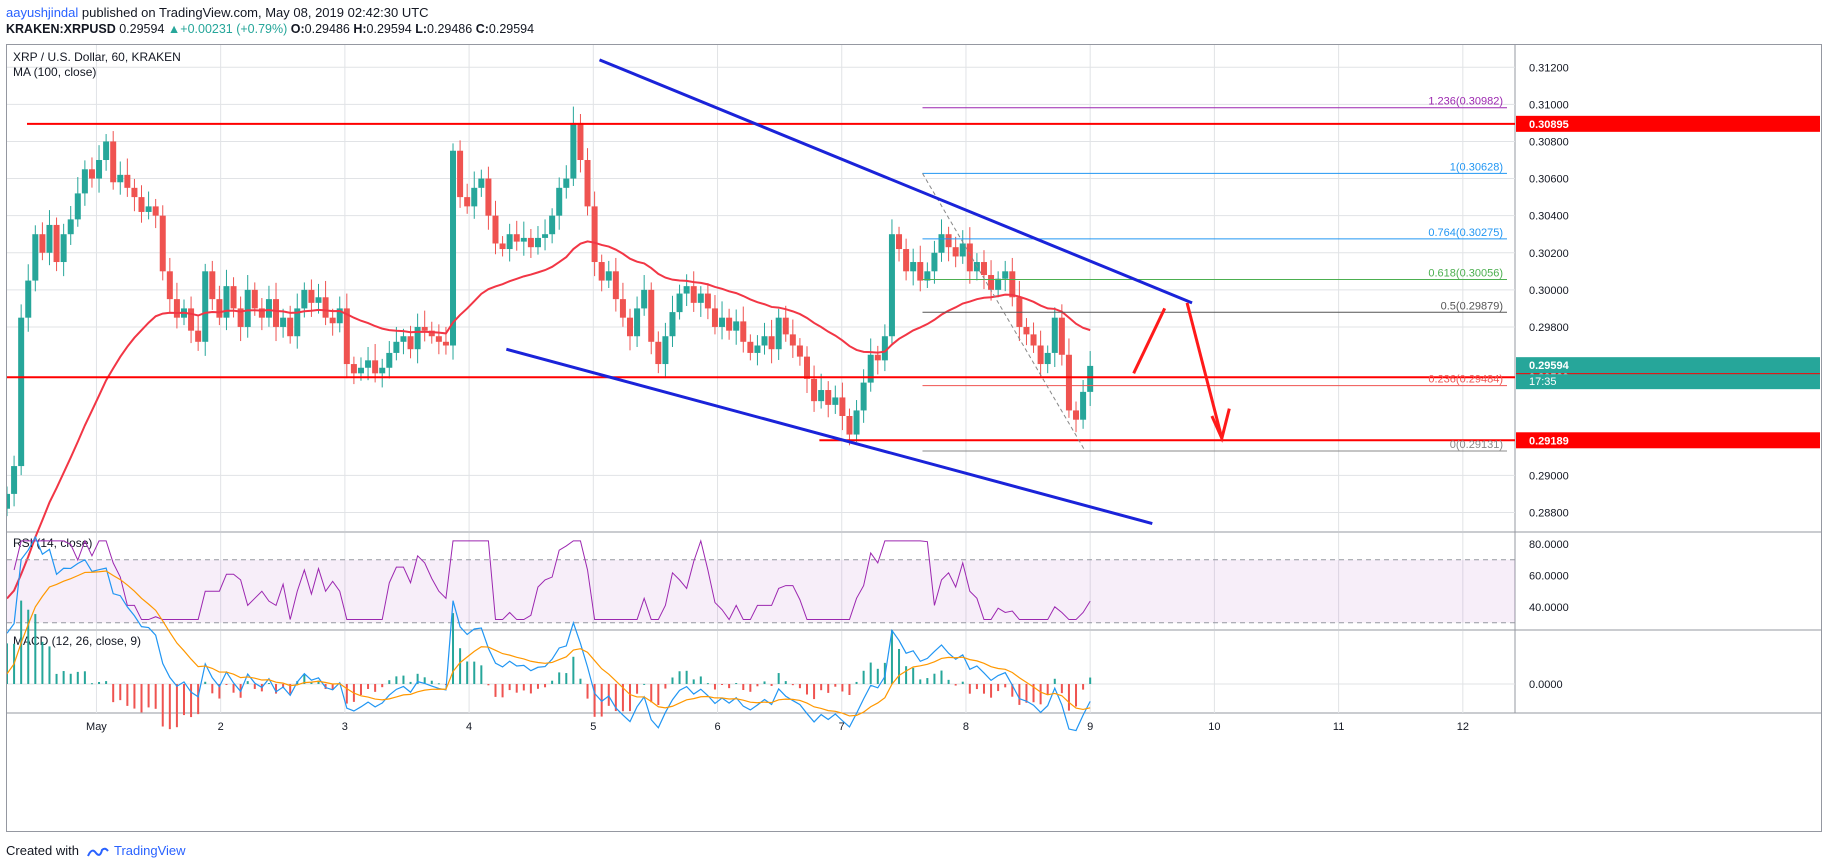 This screenshot has height=868, width=1828. Describe the element at coordinates (450, 29) in the screenshot. I see `ohlc-low: 0.29486` at that location.